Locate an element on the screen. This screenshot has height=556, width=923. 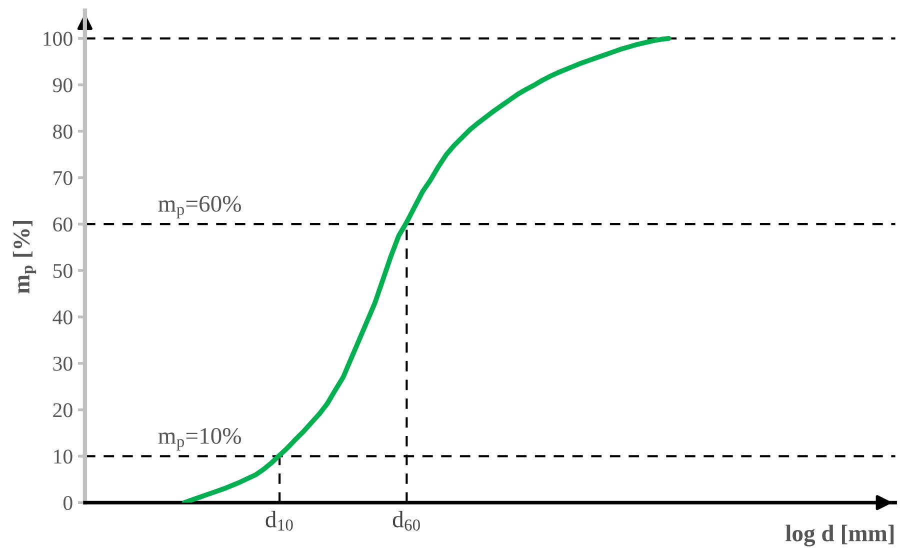
y-tick-label: 60 is located at coordinates (62, 224).